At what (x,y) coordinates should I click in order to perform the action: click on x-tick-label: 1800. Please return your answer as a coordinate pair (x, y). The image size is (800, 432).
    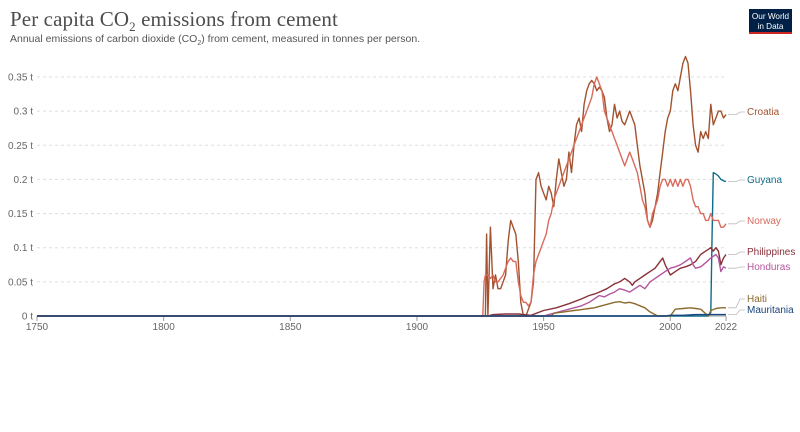
    Looking at the image, I should click on (164, 327).